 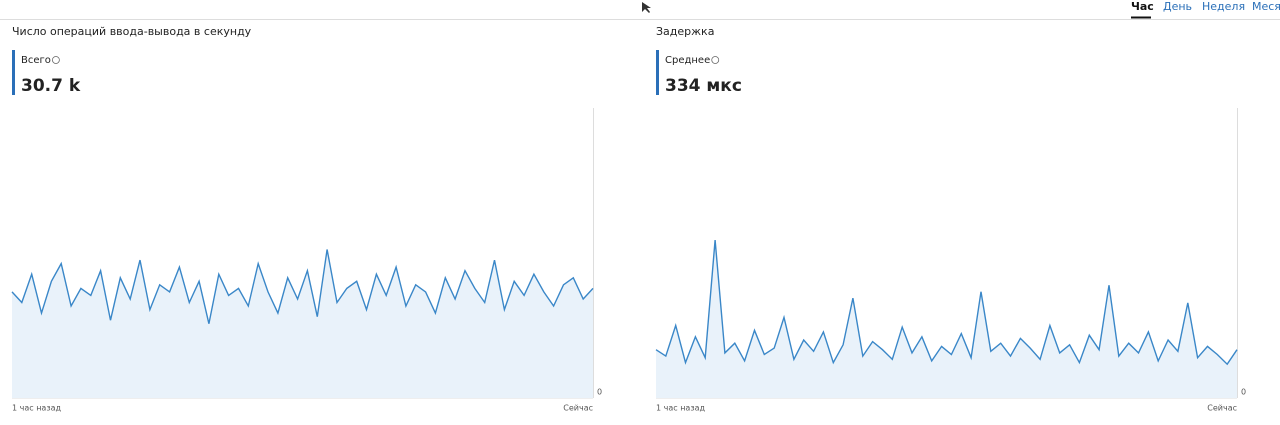 I want to click on summary-label: Всего, so click(x=36, y=60).